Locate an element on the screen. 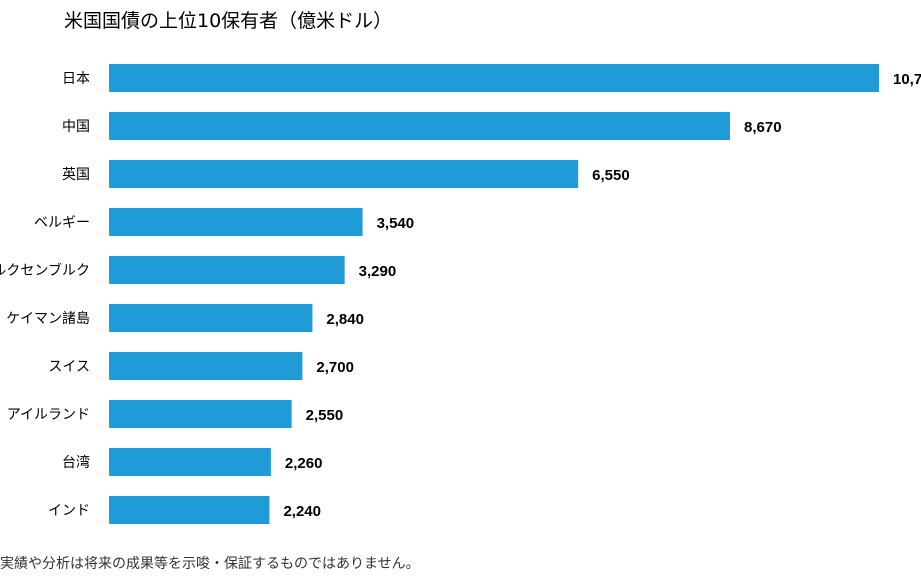  value-label: 2,240 is located at coordinates (302, 511).